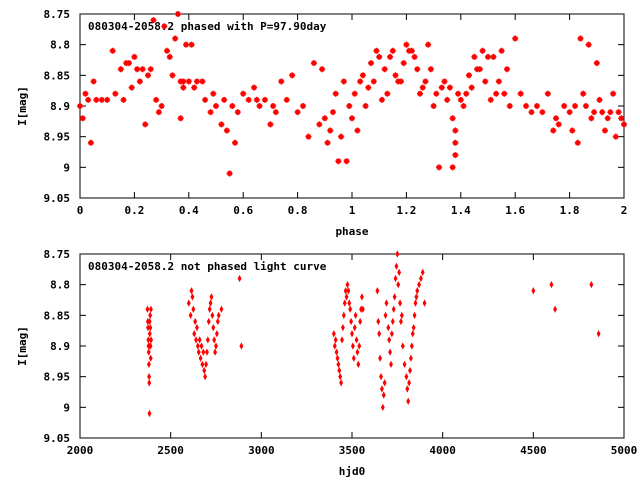 The image size is (640, 480). Describe the element at coordinates (515, 210) in the screenshot. I see `x-tick-label: 1.6` at that location.